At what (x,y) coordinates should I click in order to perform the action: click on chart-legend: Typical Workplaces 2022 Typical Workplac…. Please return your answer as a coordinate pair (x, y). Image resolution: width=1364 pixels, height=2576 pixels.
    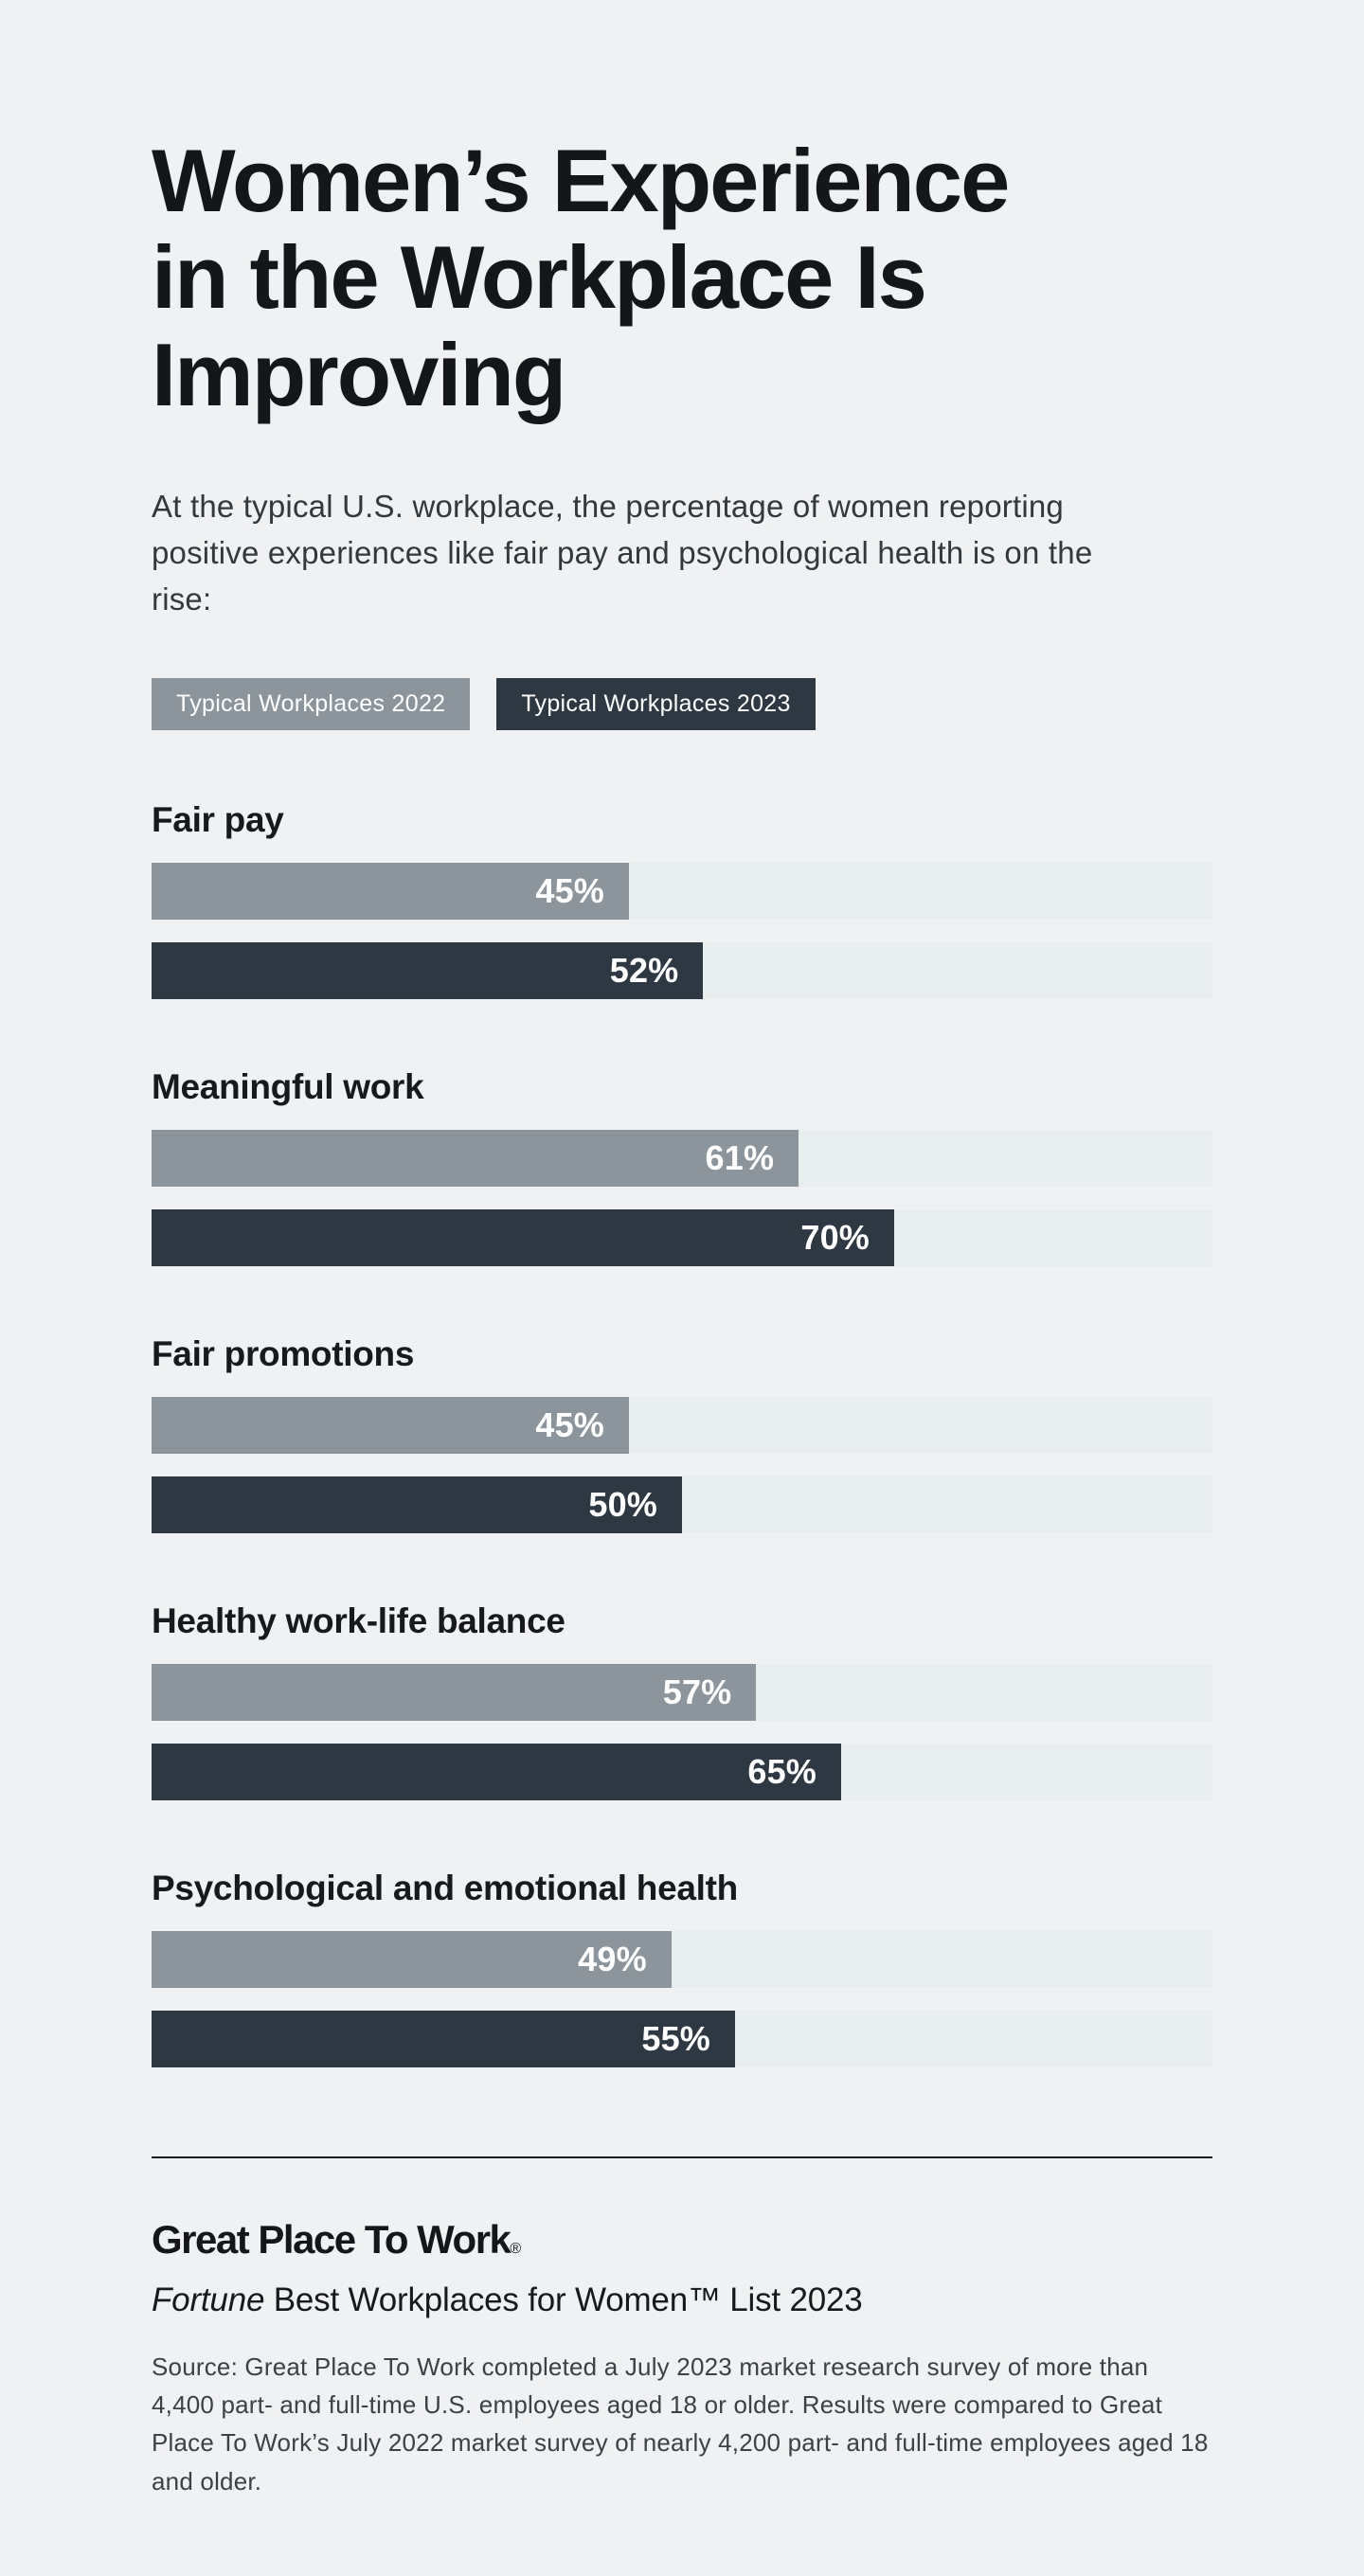
    Looking at the image, I should click on (682, 703).